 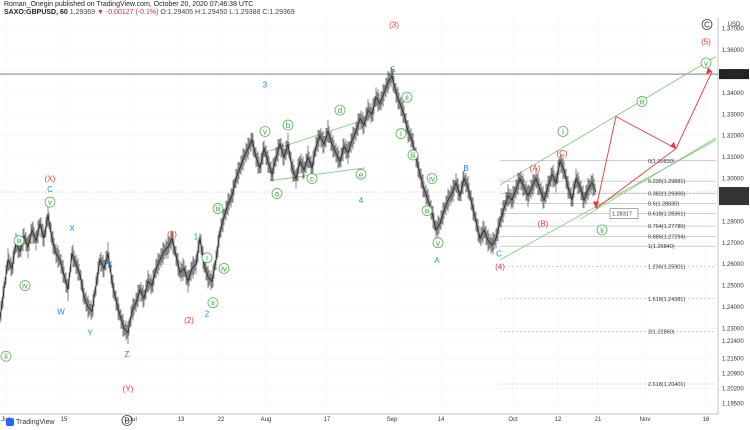 I want to click on fib-level-label: 0.764(1.27780), so click(x=666, y=227).